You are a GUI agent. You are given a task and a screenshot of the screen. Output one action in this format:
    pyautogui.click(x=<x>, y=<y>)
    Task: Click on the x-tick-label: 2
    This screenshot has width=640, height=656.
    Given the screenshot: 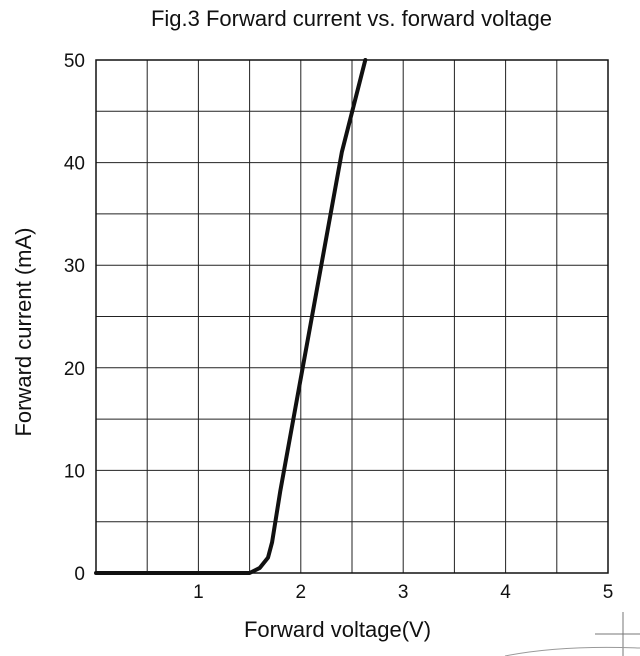 What is the action you would take?
    pyautogui.click(x=301, y=592)
    